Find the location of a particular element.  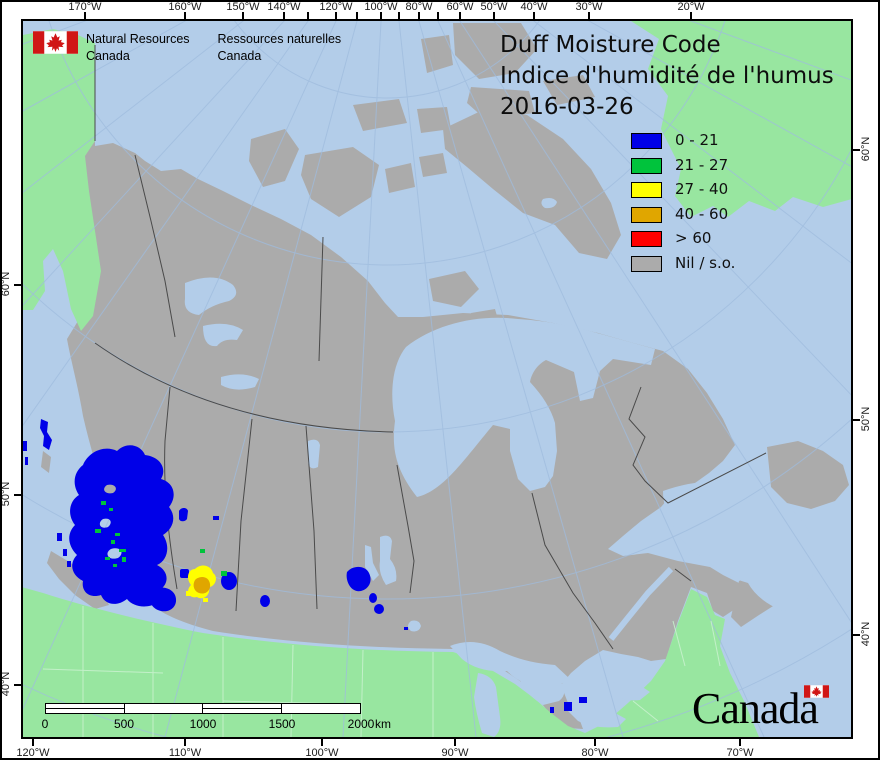

scale-bar-tick-label: 1500 is located at coordinates (282, 724).